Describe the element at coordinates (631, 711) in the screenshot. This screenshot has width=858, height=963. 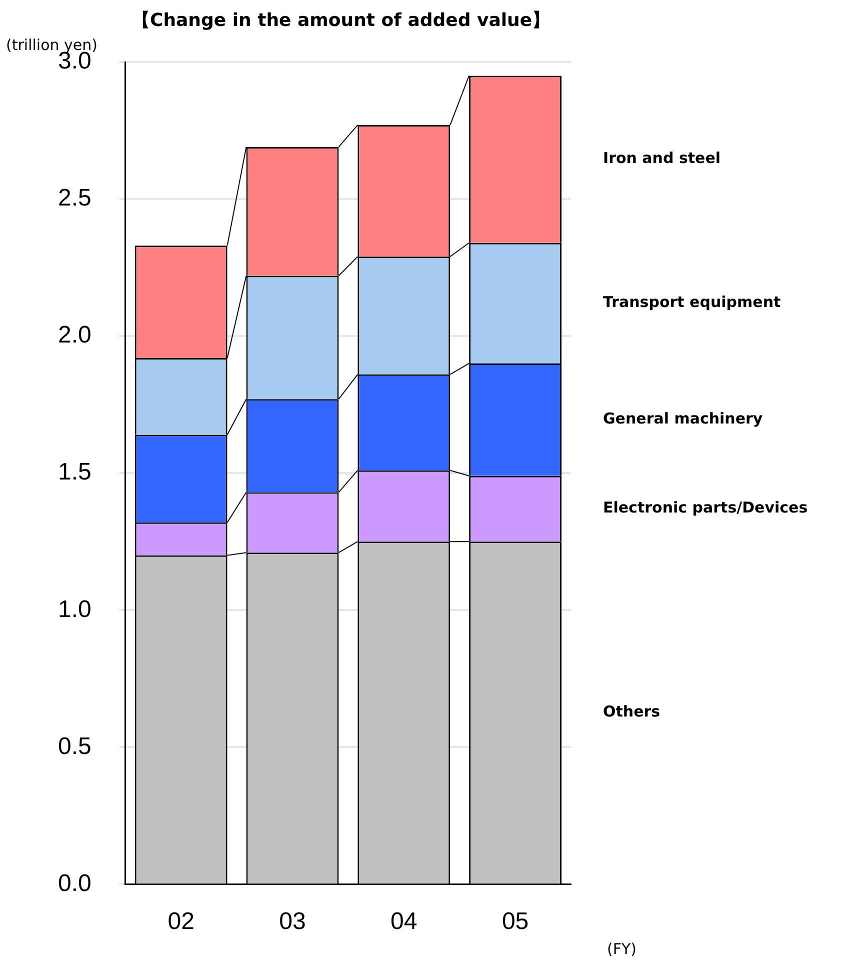
I see `text: Others` at that location.